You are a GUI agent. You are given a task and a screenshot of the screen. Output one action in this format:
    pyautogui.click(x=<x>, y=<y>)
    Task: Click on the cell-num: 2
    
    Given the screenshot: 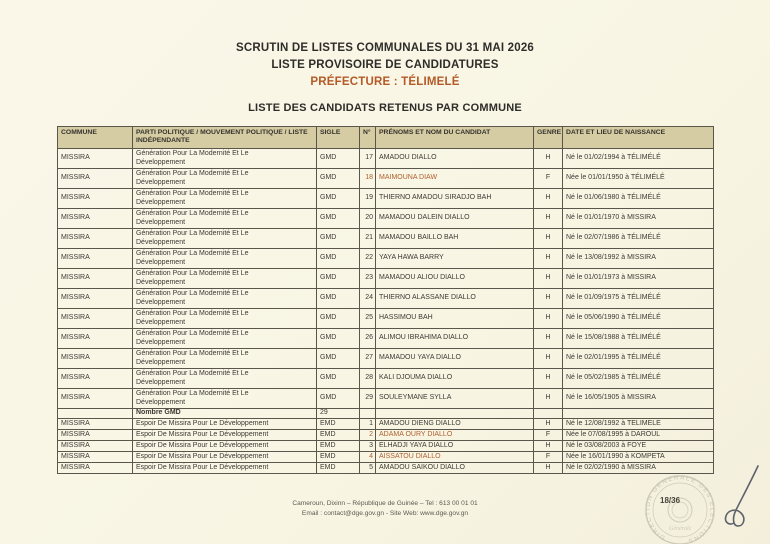 What is the action you would take?
    pyautogui.click(x=367, y=435)
    